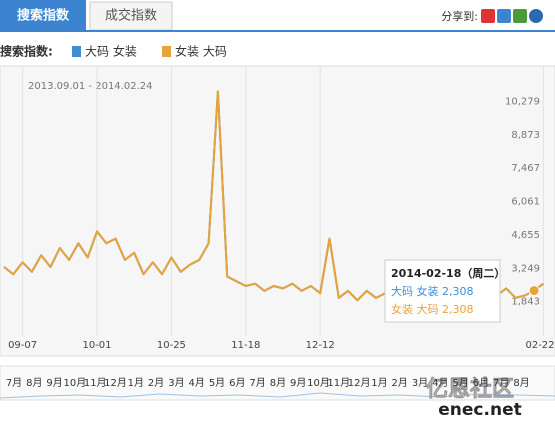 This screenshot has width=555, height=424. I want to click on share-label: 分享到:, so click(459, 16).